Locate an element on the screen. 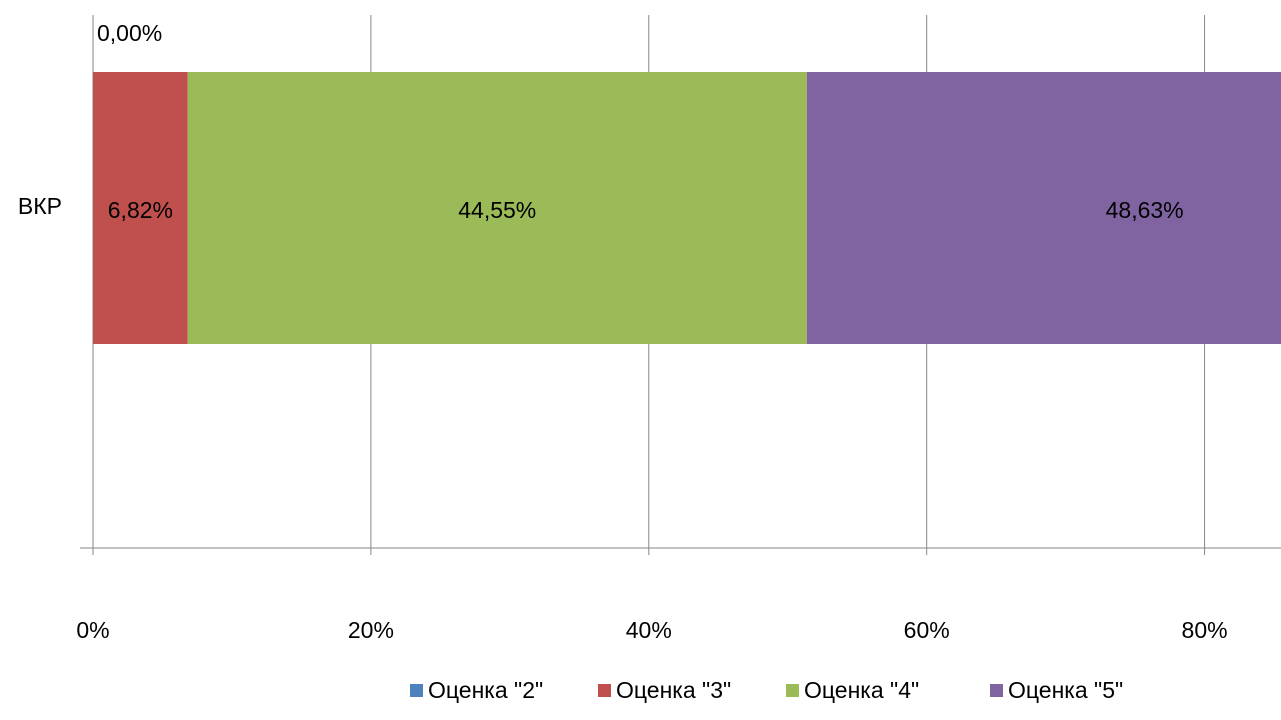 The image size is (1281, 720). data-label: 48,63% is located at coordinates (1145, 210).